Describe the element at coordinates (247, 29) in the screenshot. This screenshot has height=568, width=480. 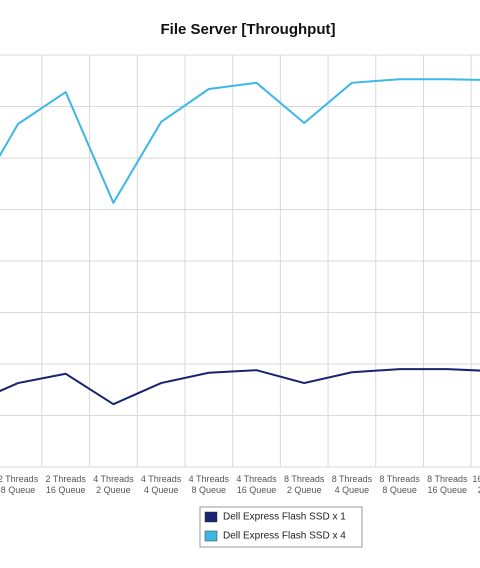
I see `chart-title: File Server [Throughput]` at that location.